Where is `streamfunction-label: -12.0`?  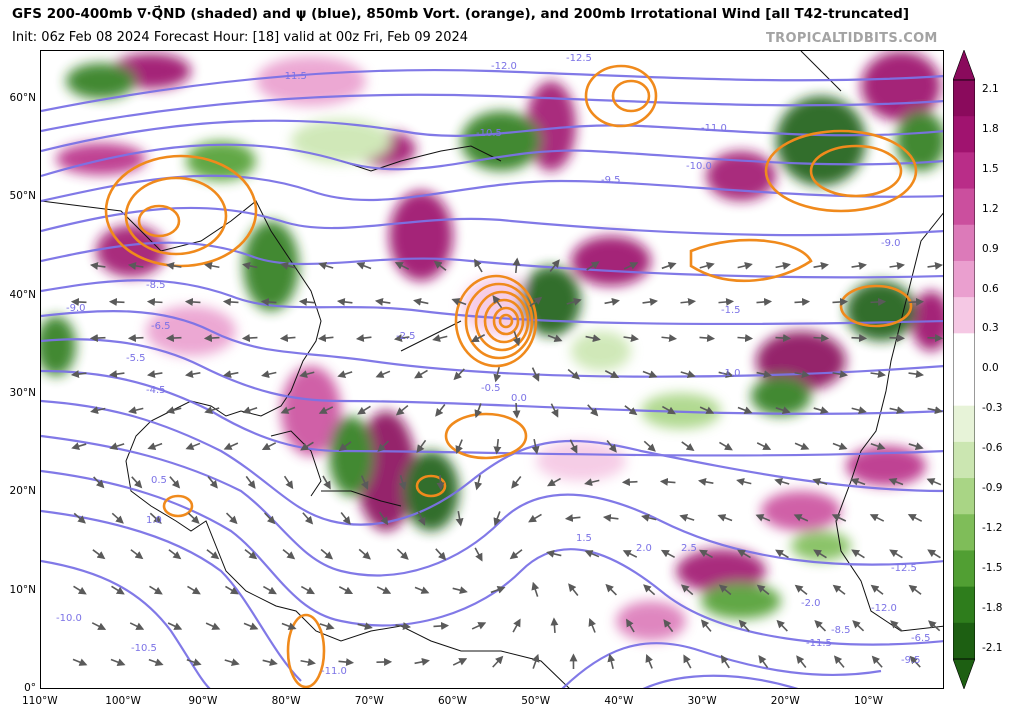
streamfunction-label: -12.0 is located at coordinates (504, 66).